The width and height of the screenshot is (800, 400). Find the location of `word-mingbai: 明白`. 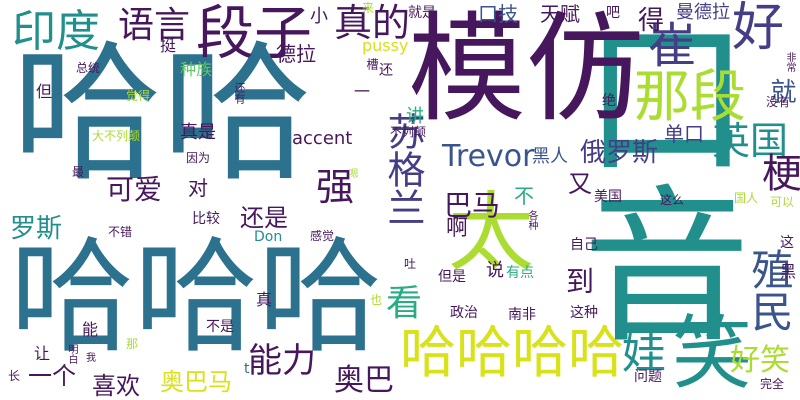

word-mingbai: 明白 is located at coordinates (71, 354).